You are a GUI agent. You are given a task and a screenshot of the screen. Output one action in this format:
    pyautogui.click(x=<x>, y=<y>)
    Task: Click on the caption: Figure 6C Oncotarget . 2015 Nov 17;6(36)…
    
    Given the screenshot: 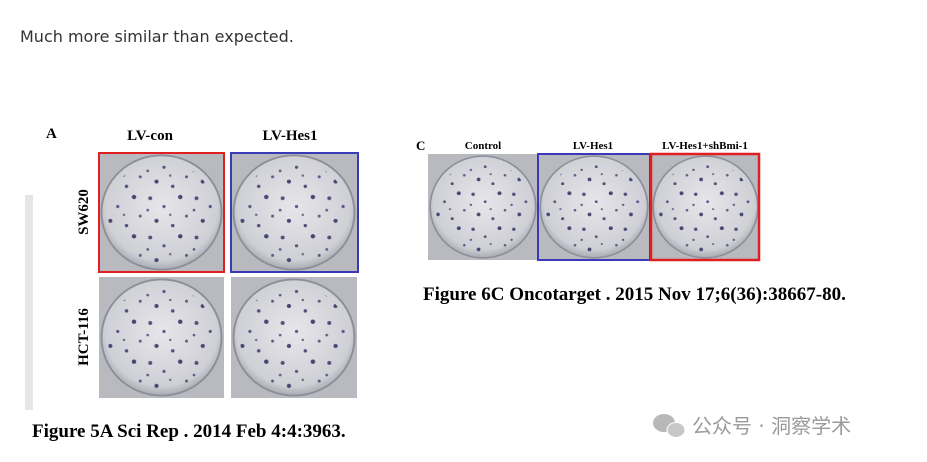 What is the action you would take?
    pyautogui.click(x=634, y=294)
    